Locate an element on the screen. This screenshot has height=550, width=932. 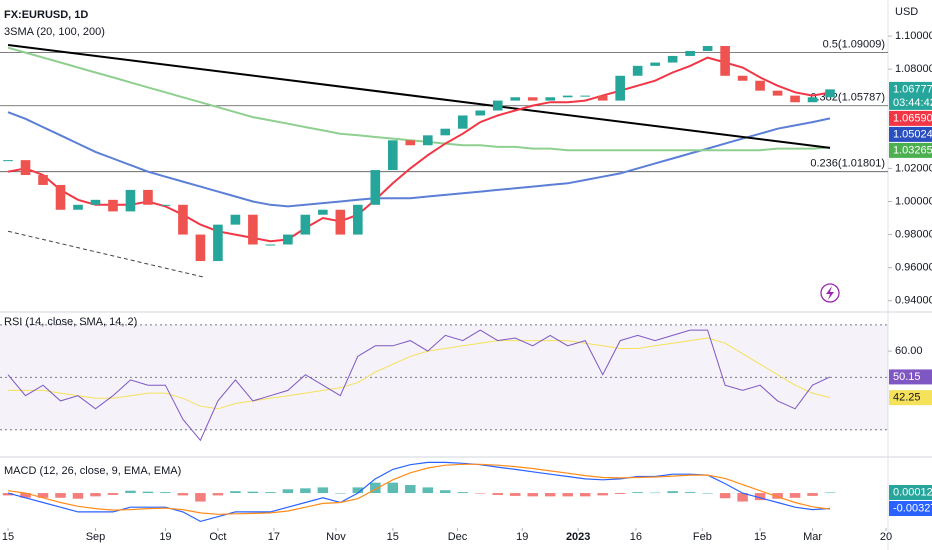
lightning-icon is located at coordinates (830, 293).